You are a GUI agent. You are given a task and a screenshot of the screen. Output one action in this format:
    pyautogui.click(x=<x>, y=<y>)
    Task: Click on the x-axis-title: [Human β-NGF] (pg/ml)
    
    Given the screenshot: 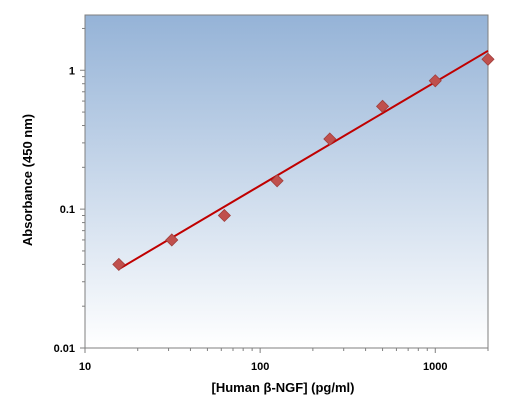 What is the action you would take?
    pyautogui.click(x=283, y=387)
    